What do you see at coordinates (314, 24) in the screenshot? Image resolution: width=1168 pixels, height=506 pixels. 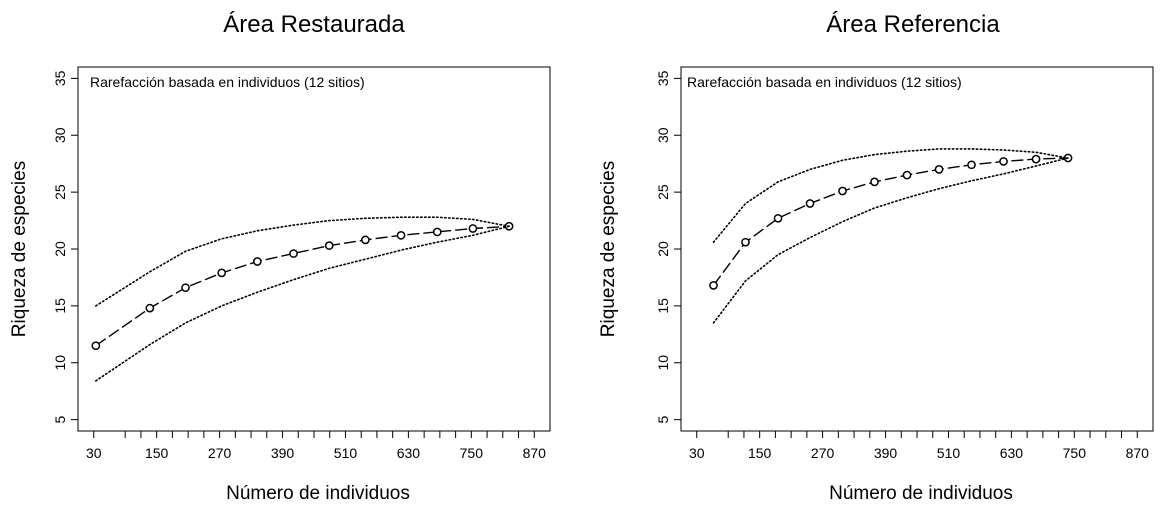 I see `chart-title: Área Restaurada` at bounding box center [314, 24].